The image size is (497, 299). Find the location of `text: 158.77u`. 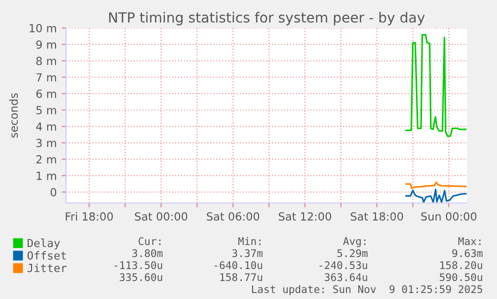

text: 158.77u is located at coordinates (241, 277).